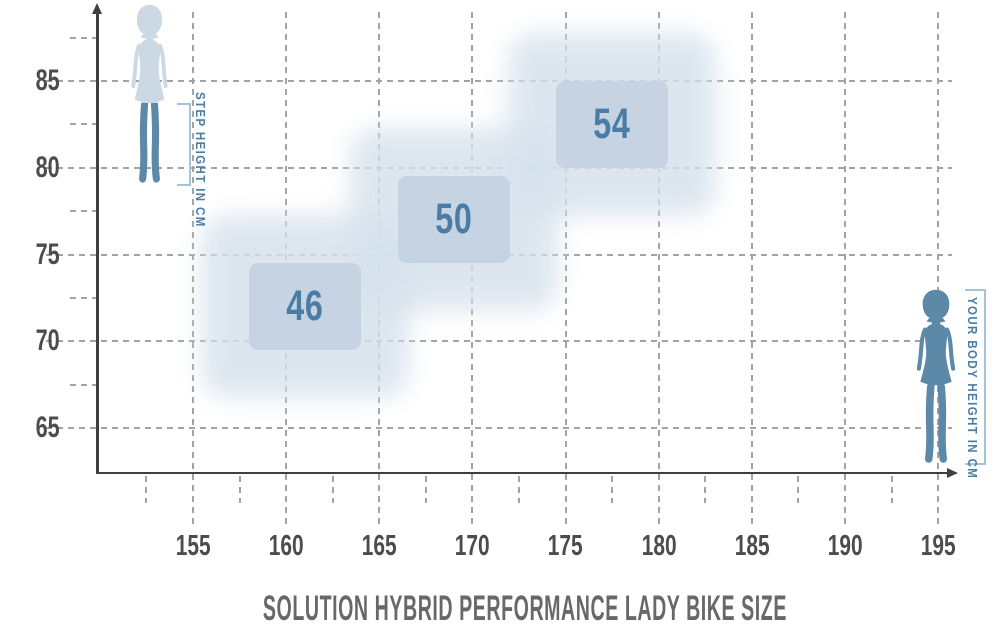 The image size is (1000, 629). I want to click on size-range-box: 54, so click(612, 124).